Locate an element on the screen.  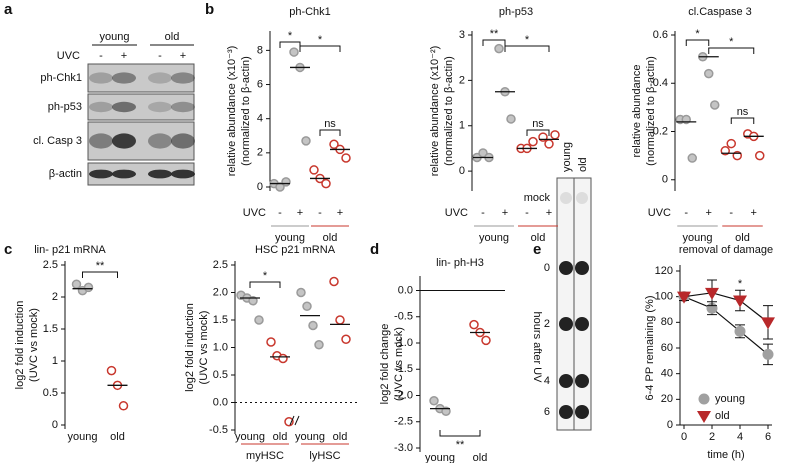
y-tick-label: -2.5 is located at coordinates (403, 422).